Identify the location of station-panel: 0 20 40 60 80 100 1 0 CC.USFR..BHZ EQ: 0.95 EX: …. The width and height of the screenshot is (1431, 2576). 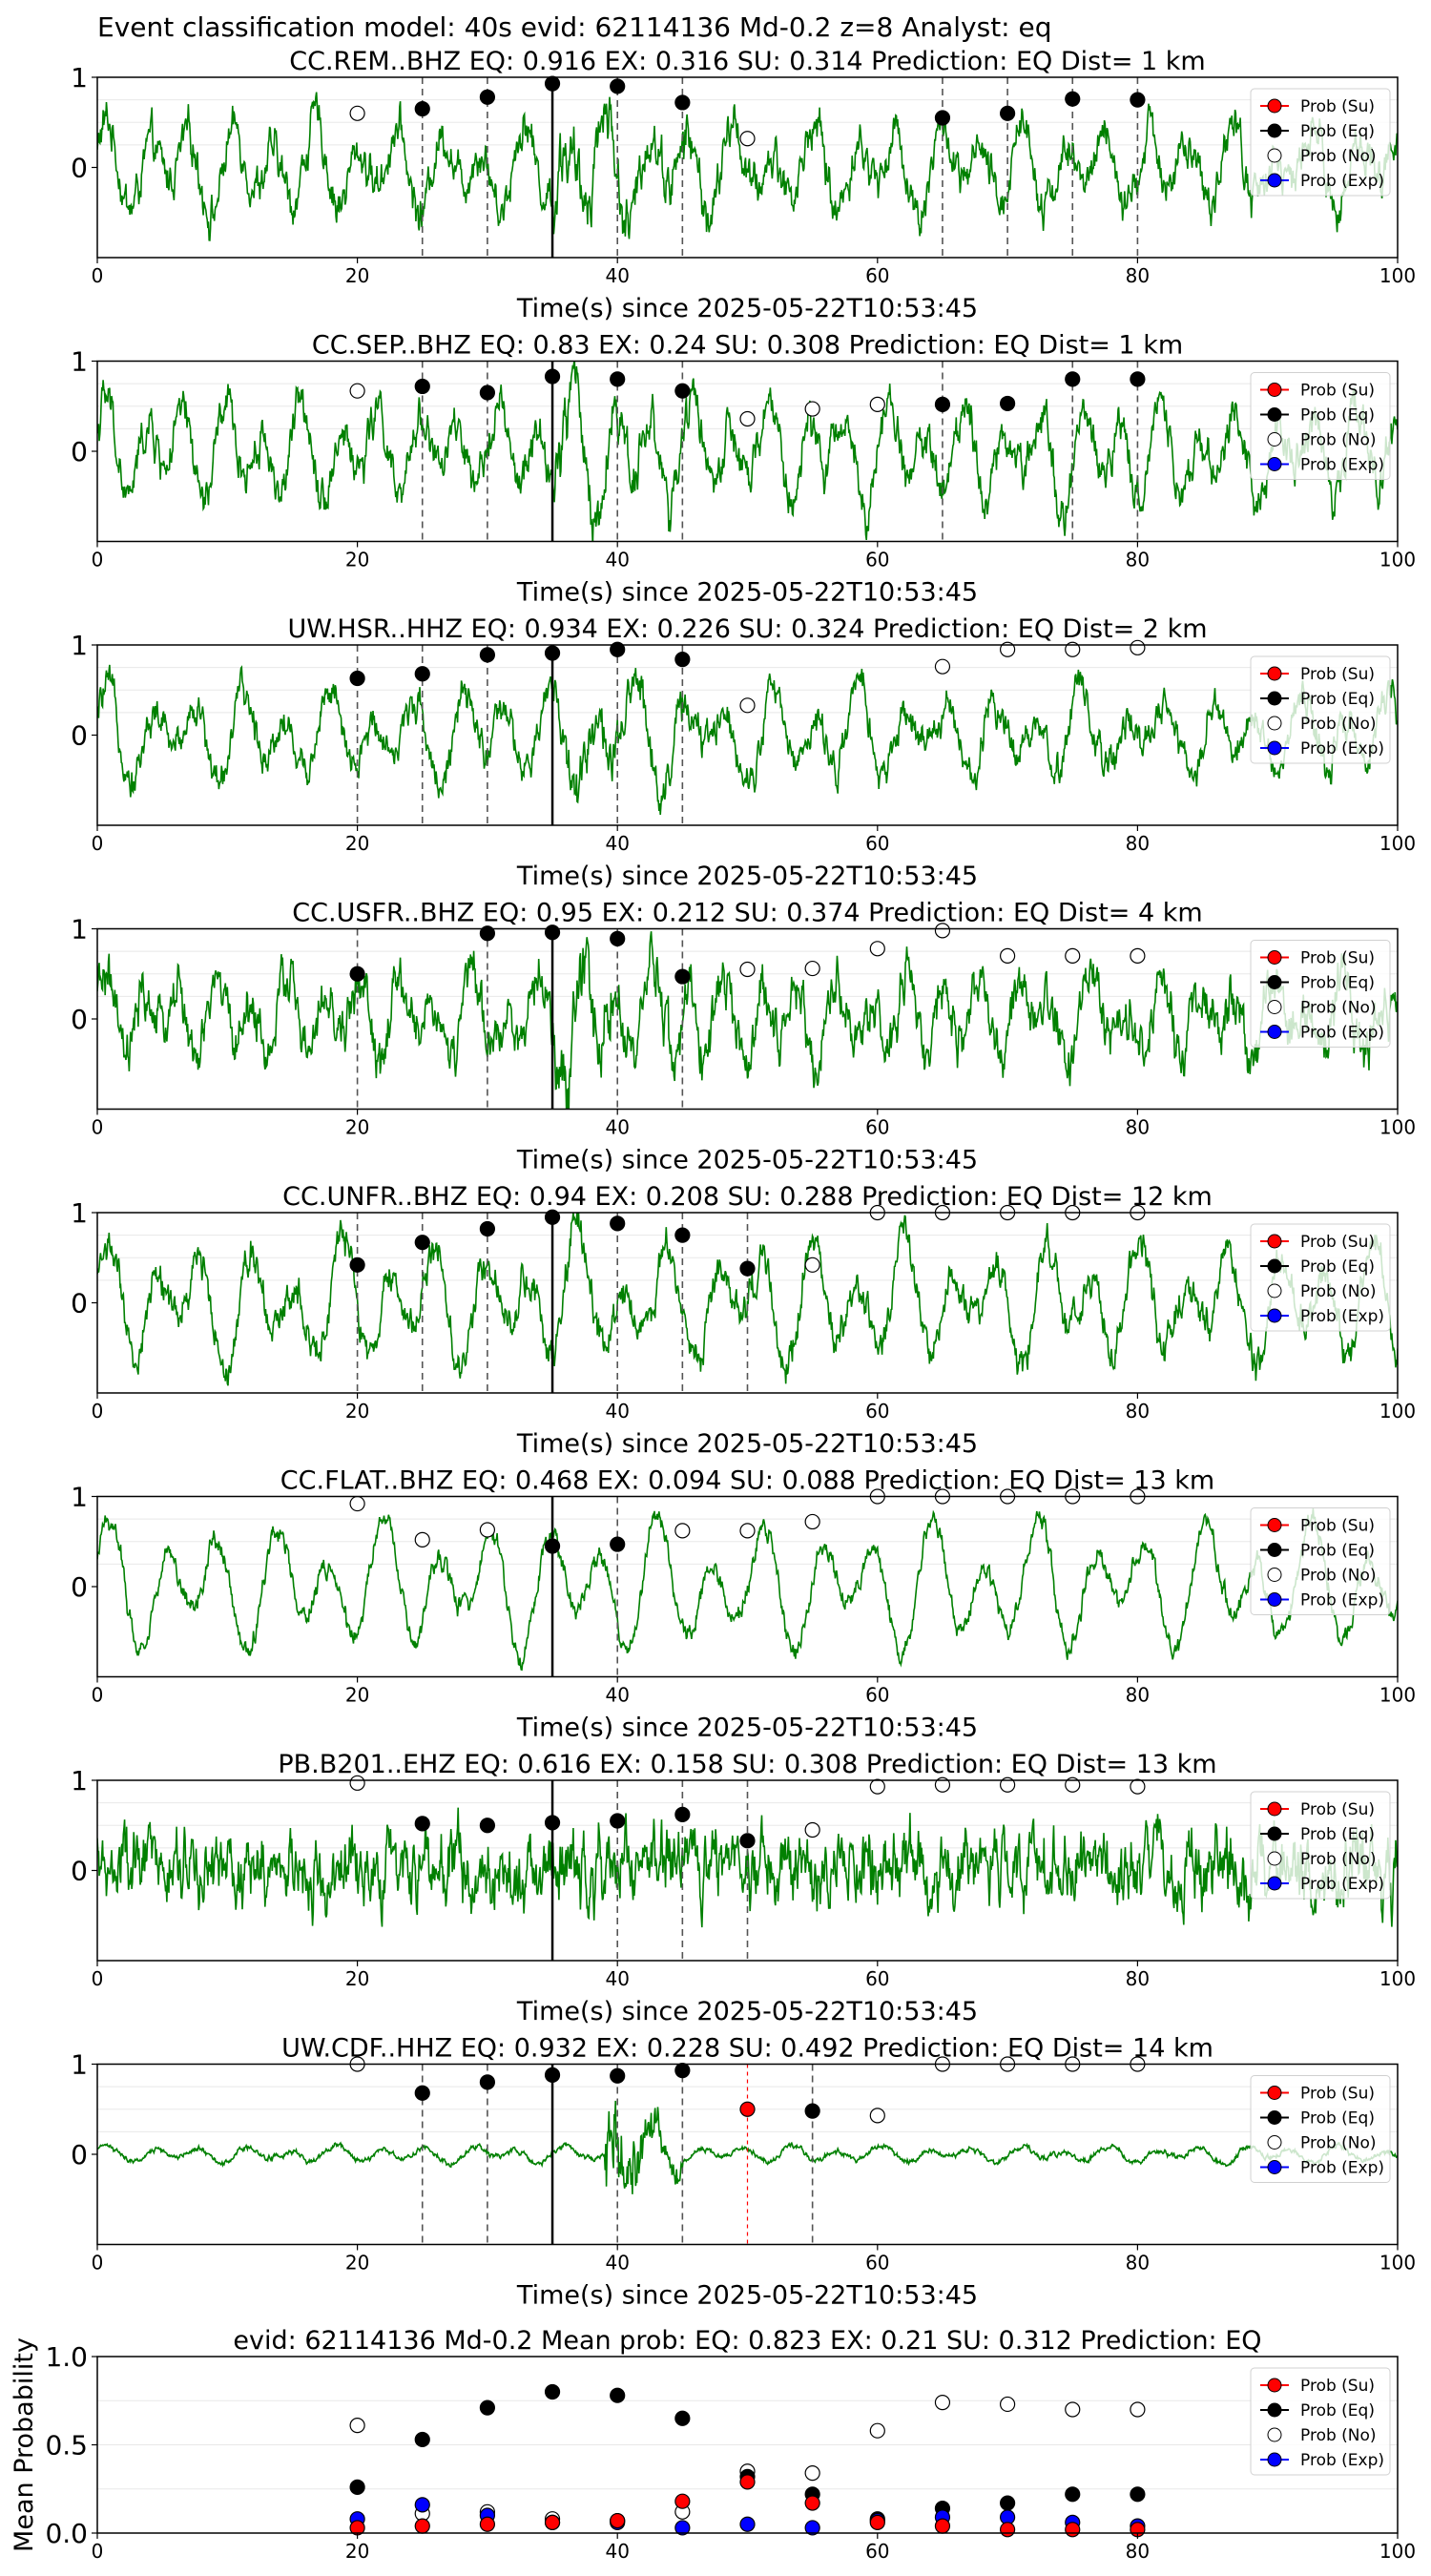
(744, 1037).